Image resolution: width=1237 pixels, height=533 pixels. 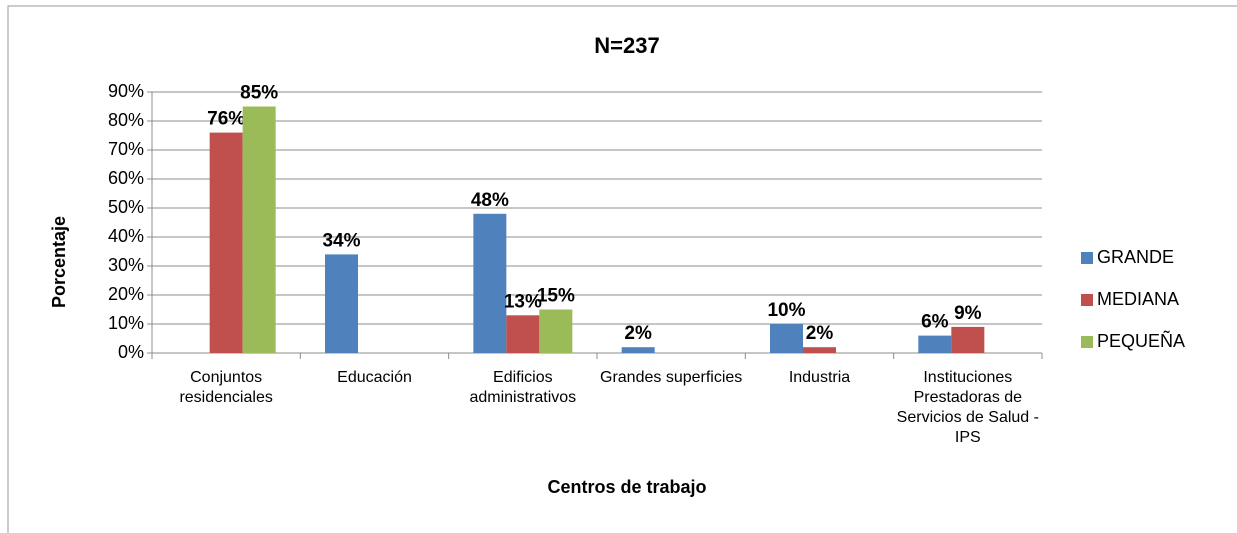 I want to click on y-tick-label: 40%, so click(x=126, y=236).